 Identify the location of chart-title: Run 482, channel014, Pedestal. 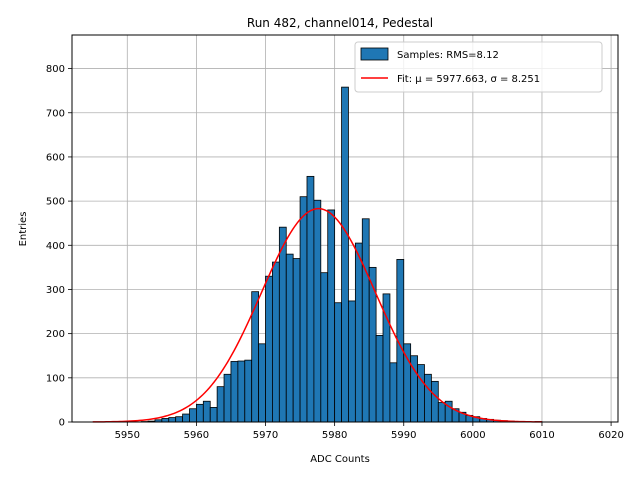
(340, 23).